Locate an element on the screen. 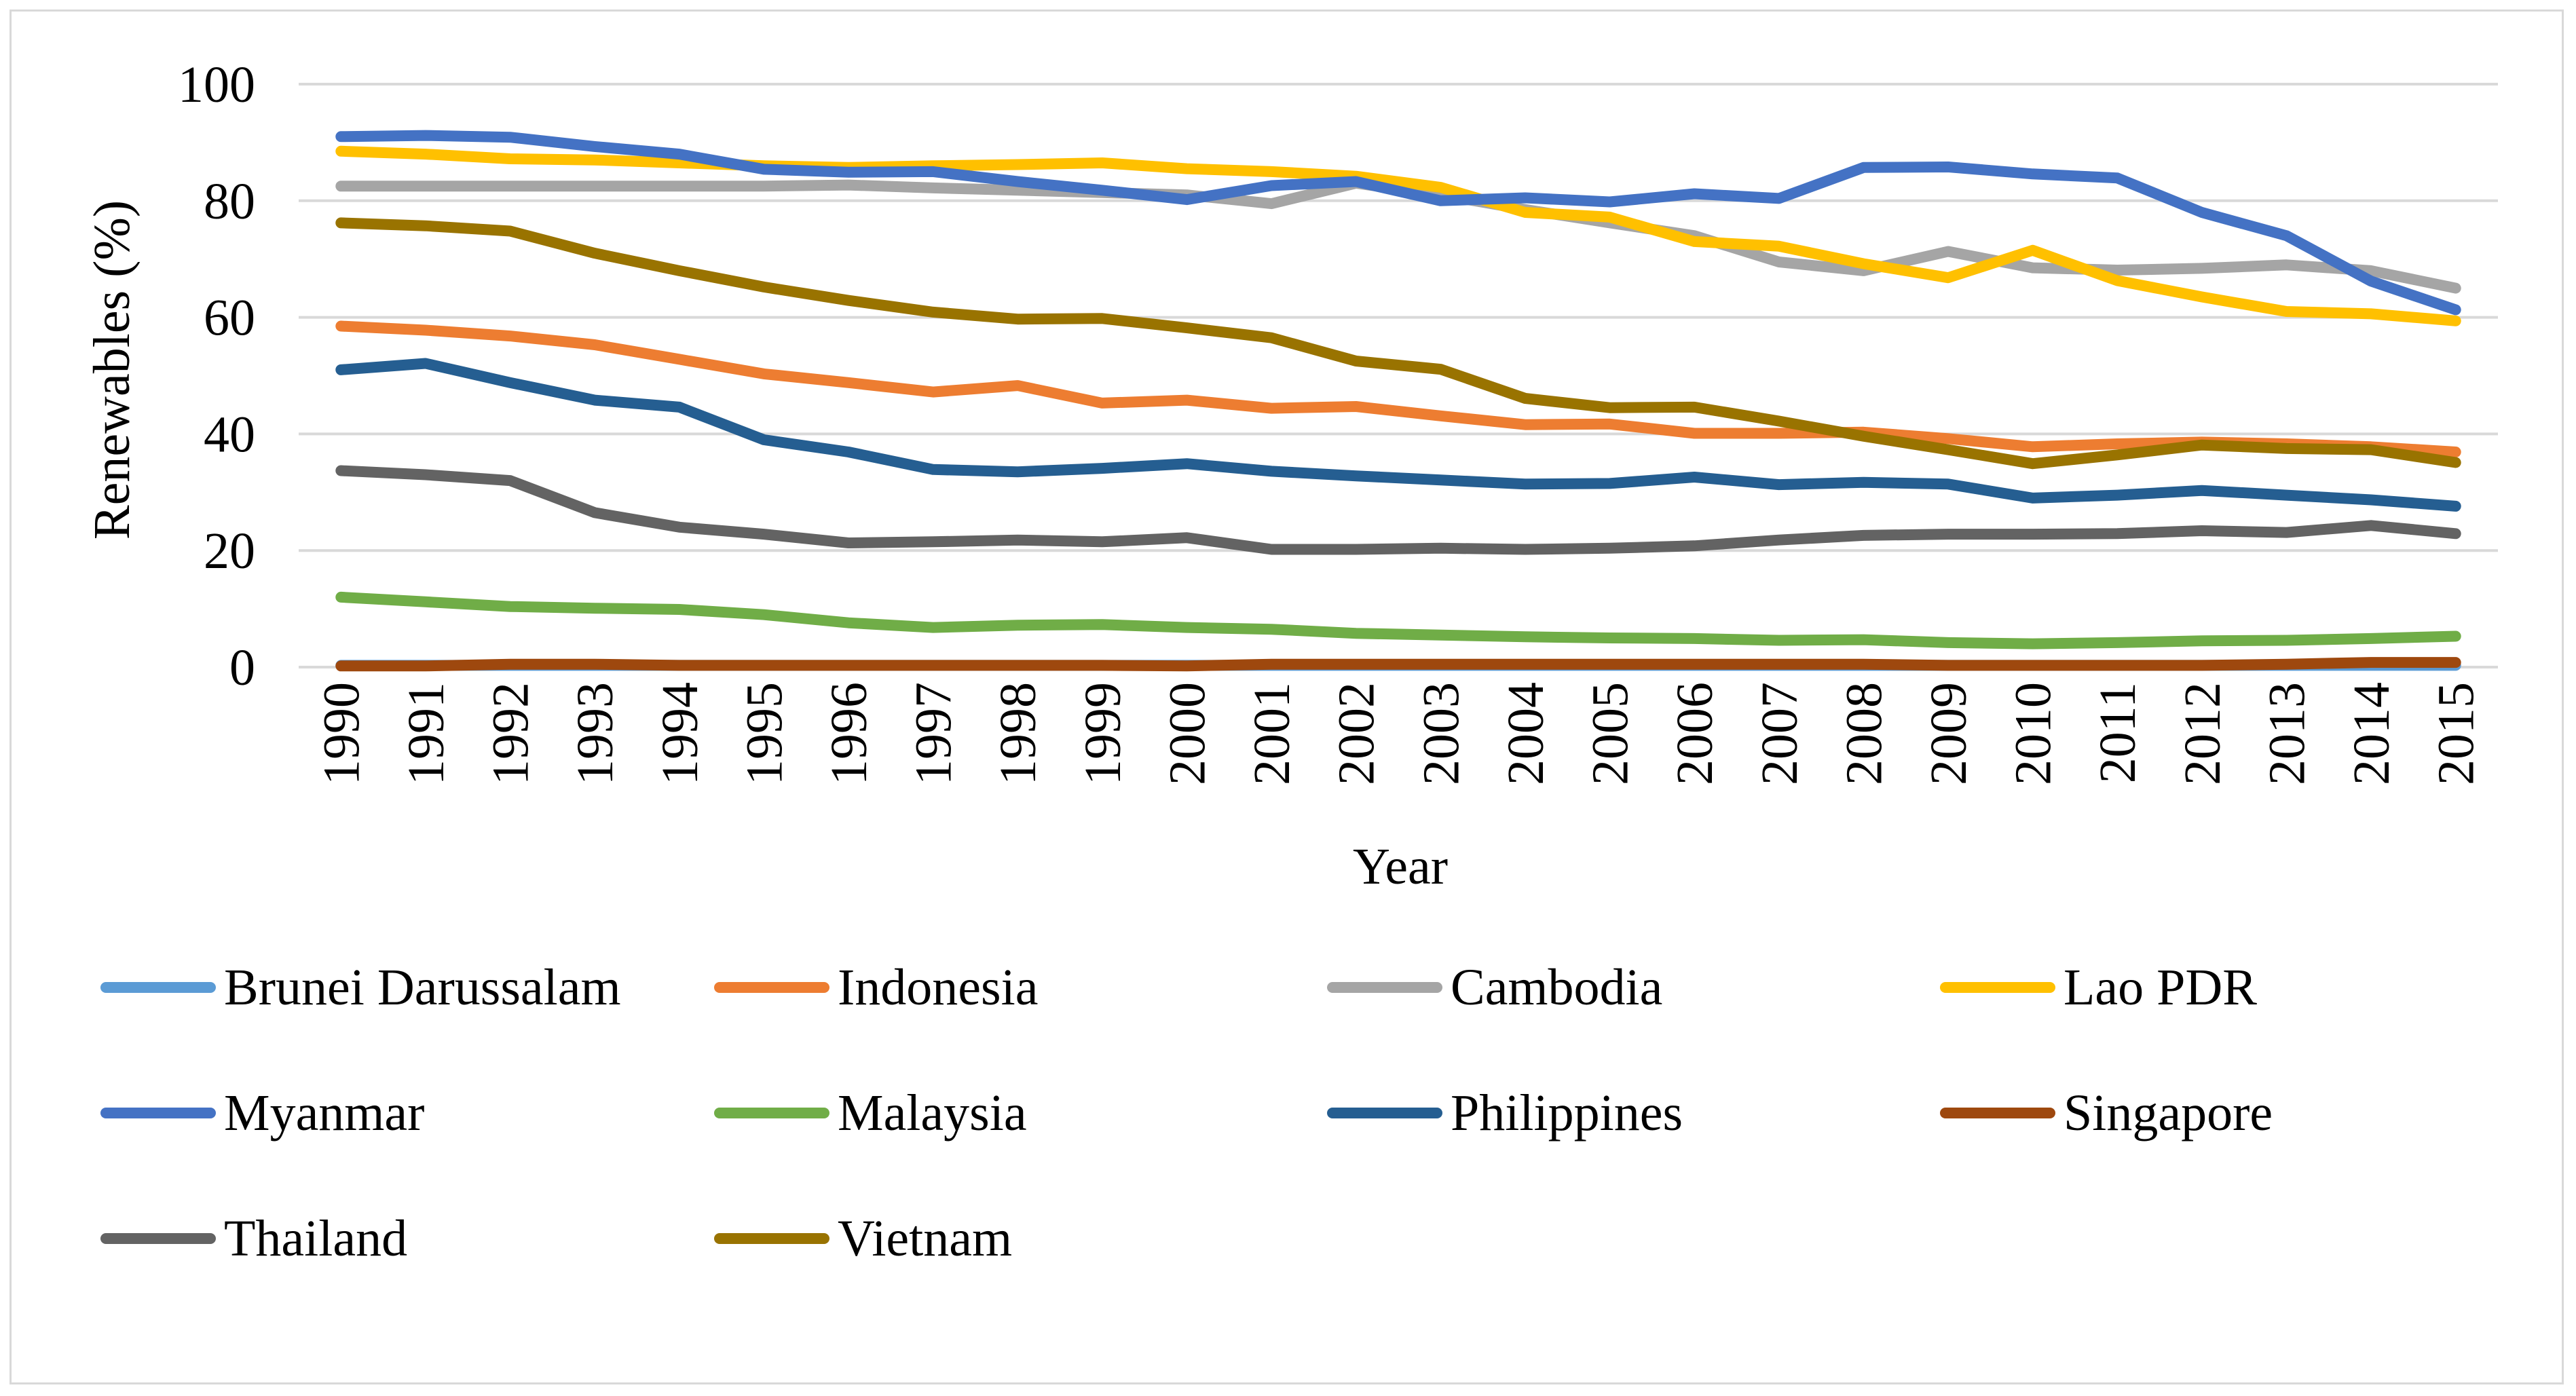 The image size is (2576, 1396). series-line-thailand is located at coordinates (1398, 510).